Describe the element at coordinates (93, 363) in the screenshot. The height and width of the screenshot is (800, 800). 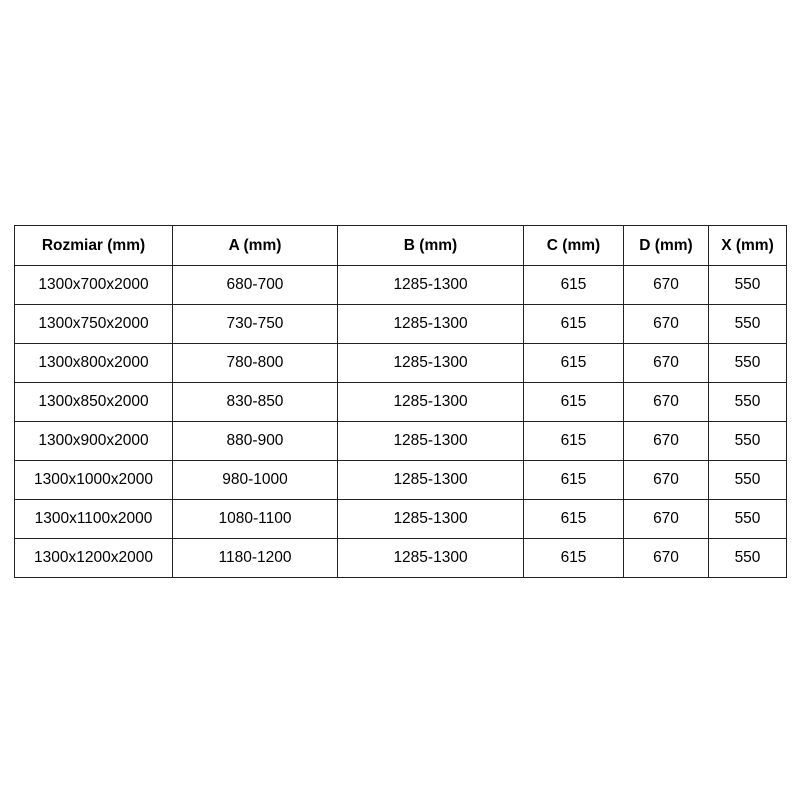
I see `cell-size: 1300x800x2000` at that location.